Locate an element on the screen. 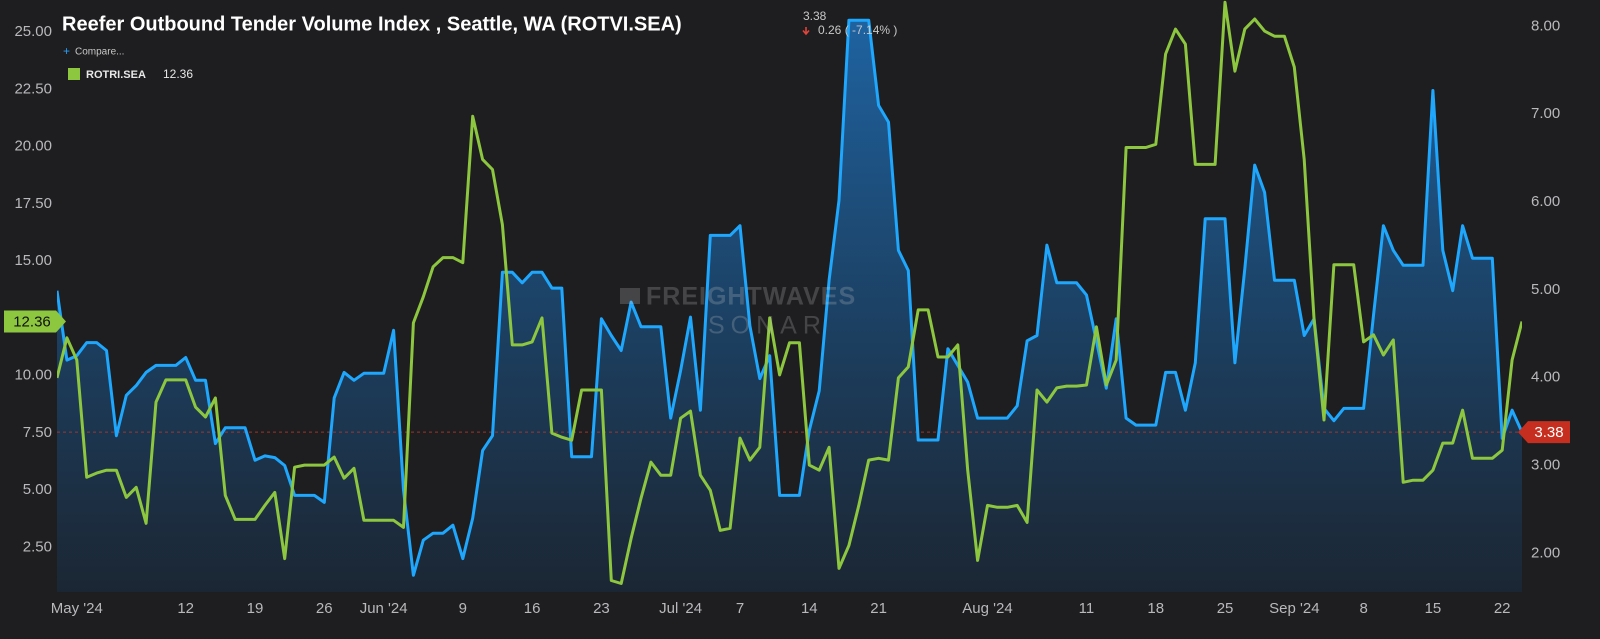  y-tick-label: 7.50 is located at coordinates (37, 432).